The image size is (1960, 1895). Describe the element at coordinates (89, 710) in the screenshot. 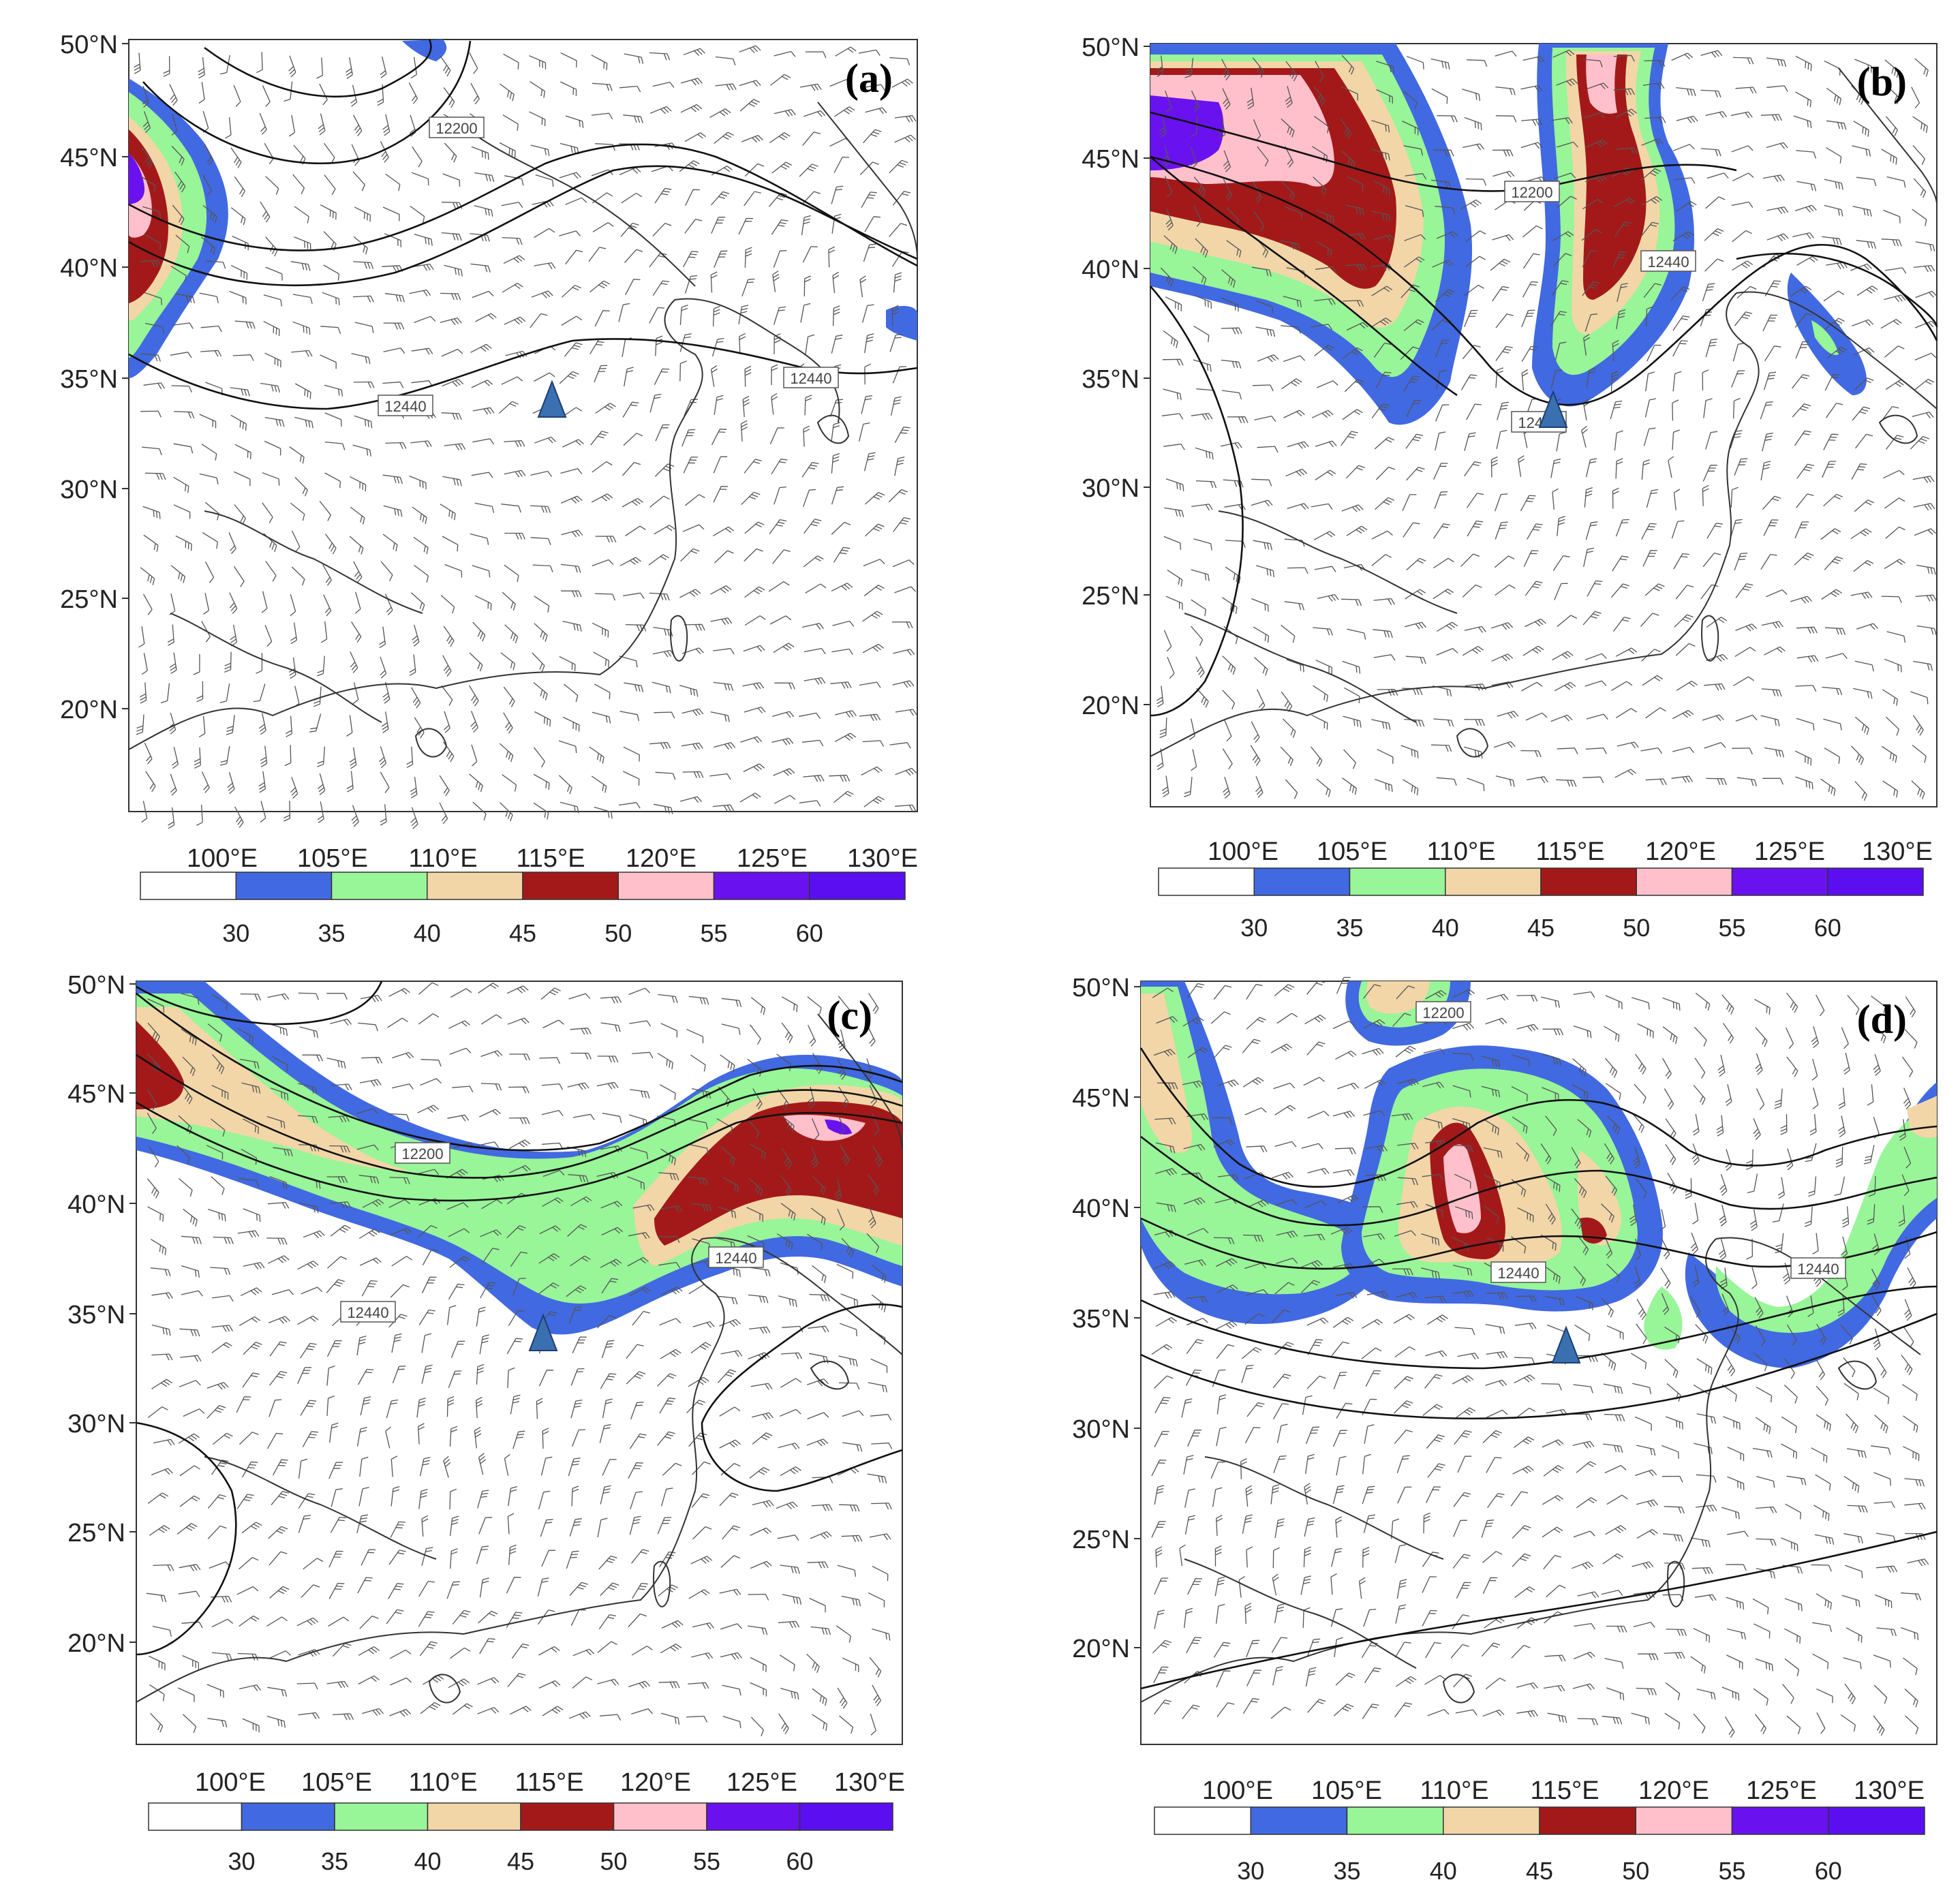

I see `lat-label: 20°N` at that location.